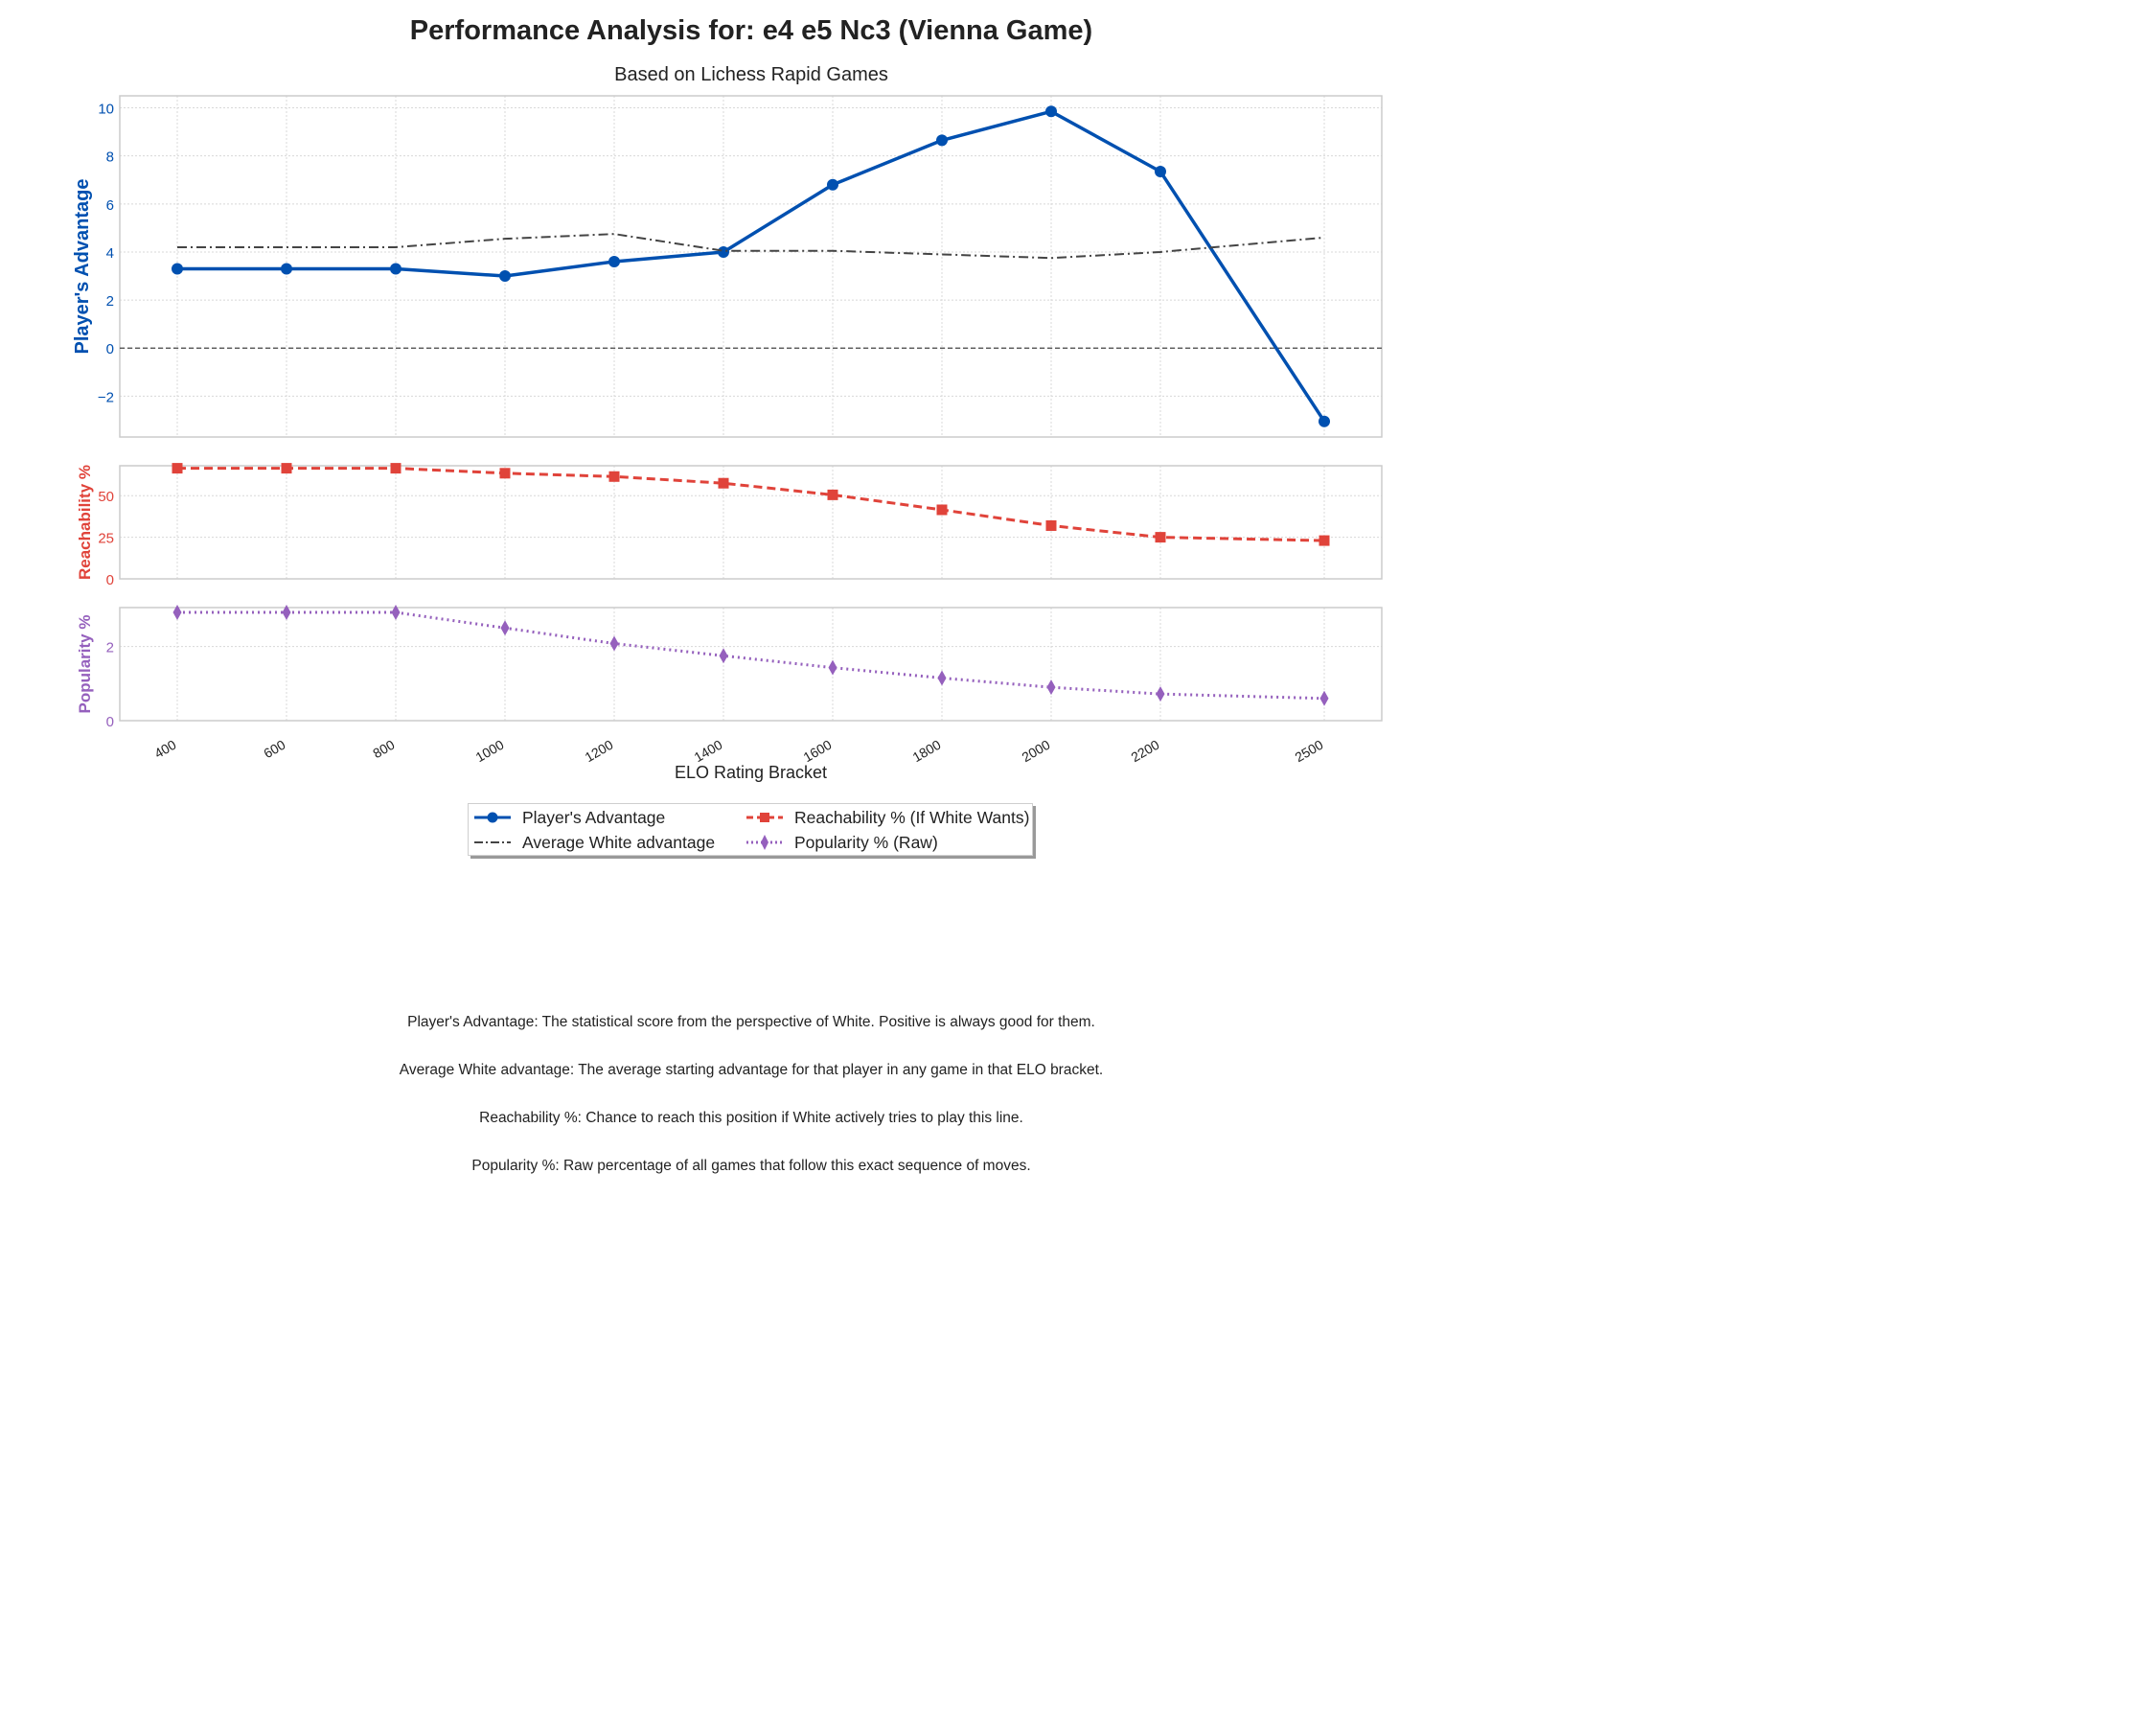 Image resolution: width=2156 pixels, height=1725 pixels. I want to click on x-tick-label: 1200, so click(599, 751).